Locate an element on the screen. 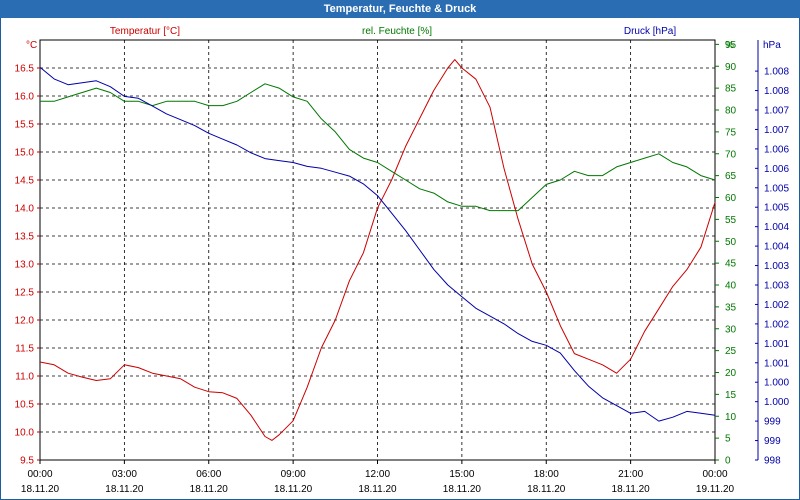 This screenshot has height=500, width=800. legend-temperature: Temperatur [°C] is located at coordinates (145, 31).